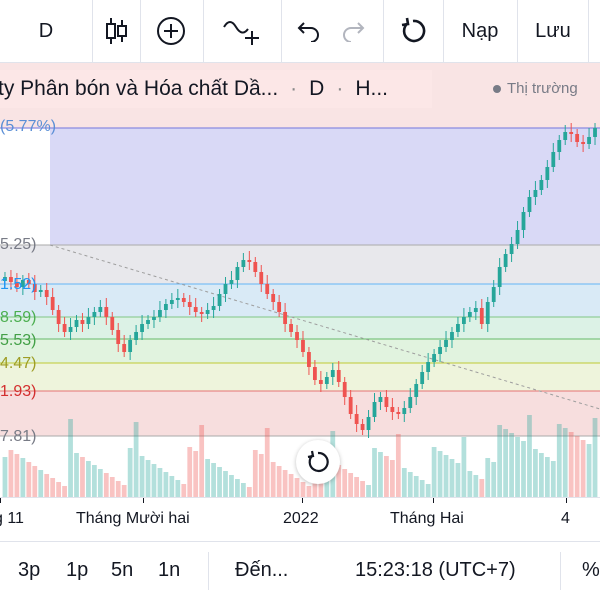 The width and height of the screenshot is (600, 601). I want to click on range-3m-button: 3p, so click(29, 570).